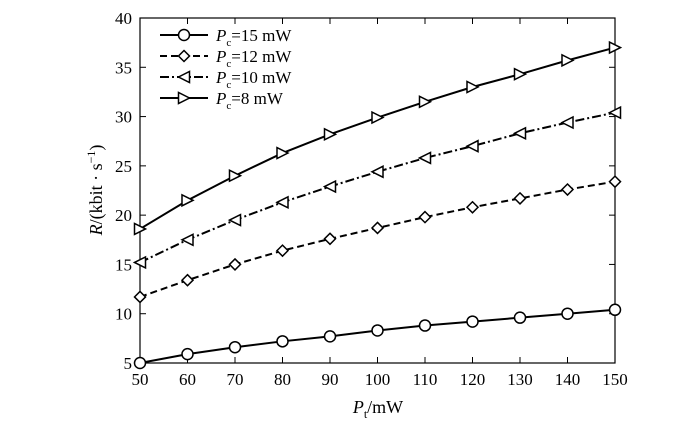 Image resolution: width=700 pixels, height=422 pixels. I want to click on legend-entry-4: Pc=8 mW, so click(222, 100).